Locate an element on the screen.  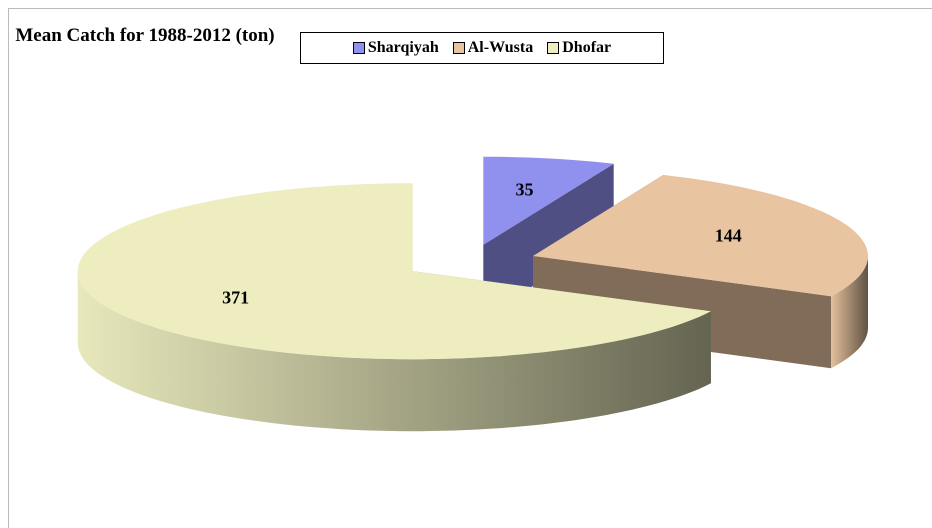
value-label: 144 is located at coordinates (728, 235).